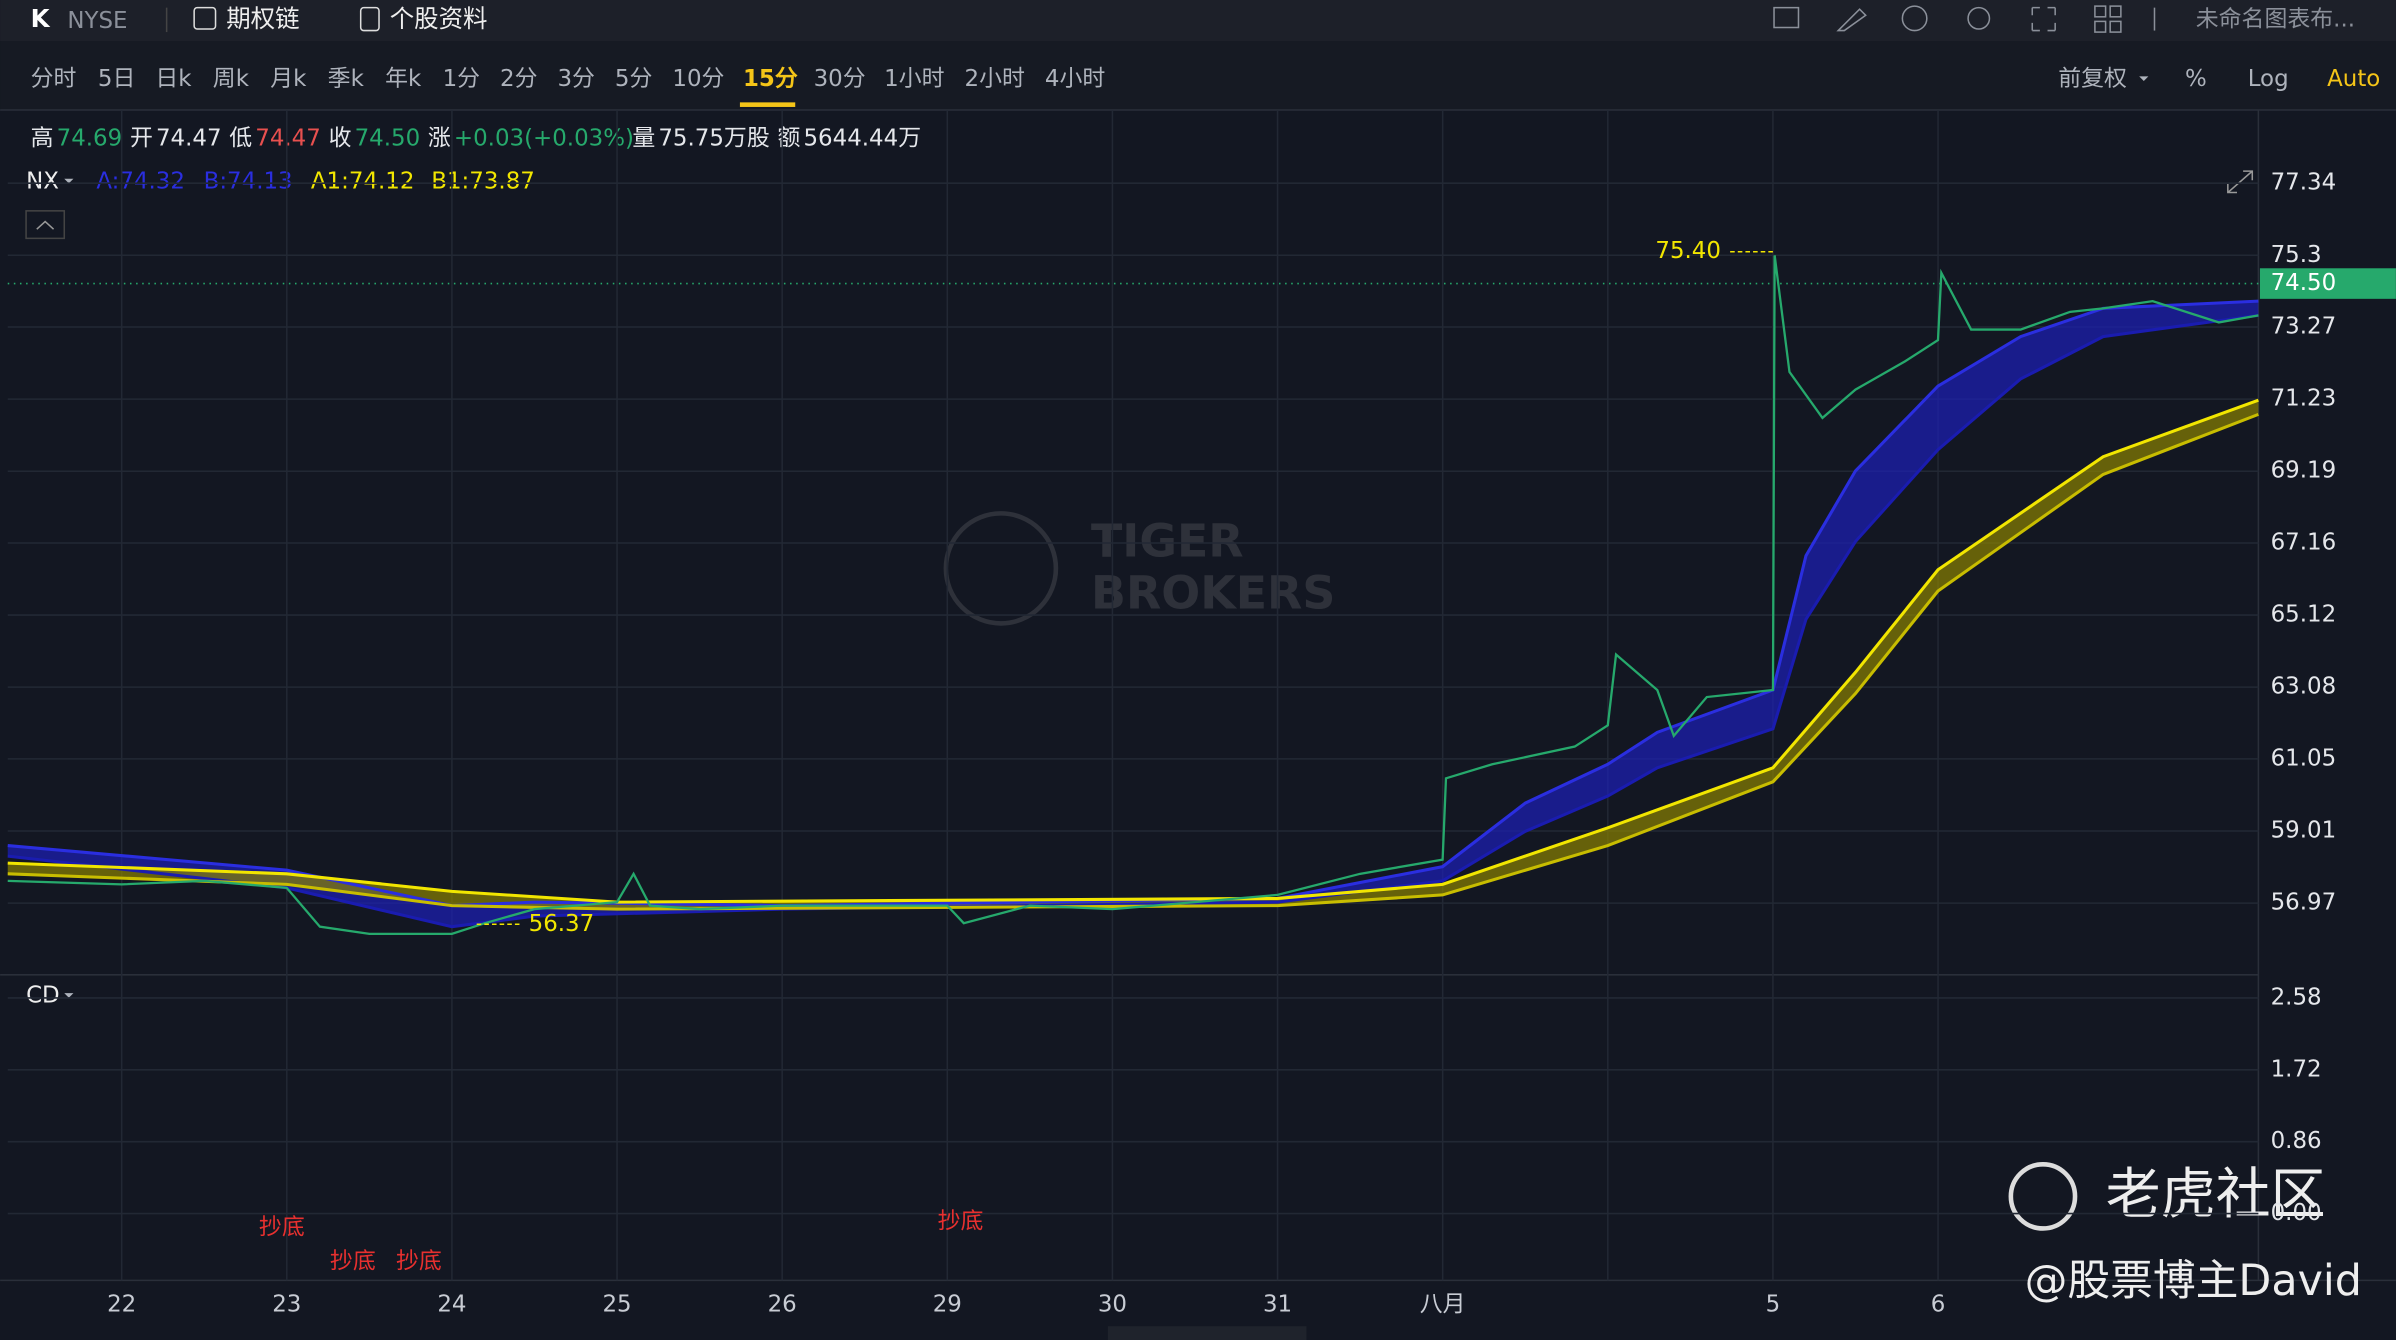  Describe the element at coordinates (1443, 1304) in the screenshot. I see `x-tick-label: 八月` at that location.